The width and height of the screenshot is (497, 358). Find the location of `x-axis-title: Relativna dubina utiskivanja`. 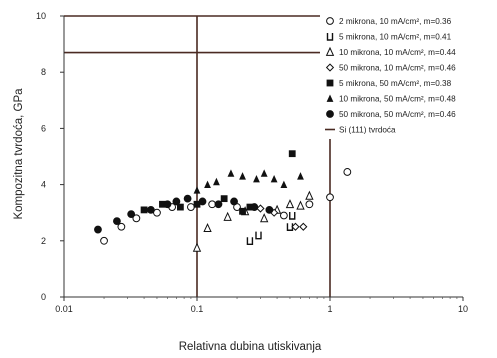

x-axis-title: Relativna dubina utiskivanja is located at coordinates (250, 347).